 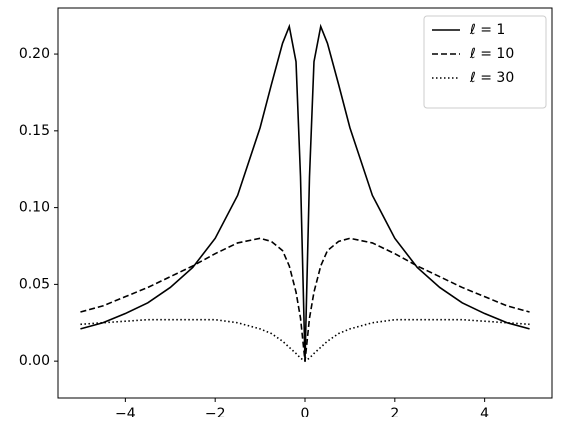 What do you see at coordinates (34, 54) in the screenshot?
I see `y-tick-label: 0.20` at bounding box center [34, 54].